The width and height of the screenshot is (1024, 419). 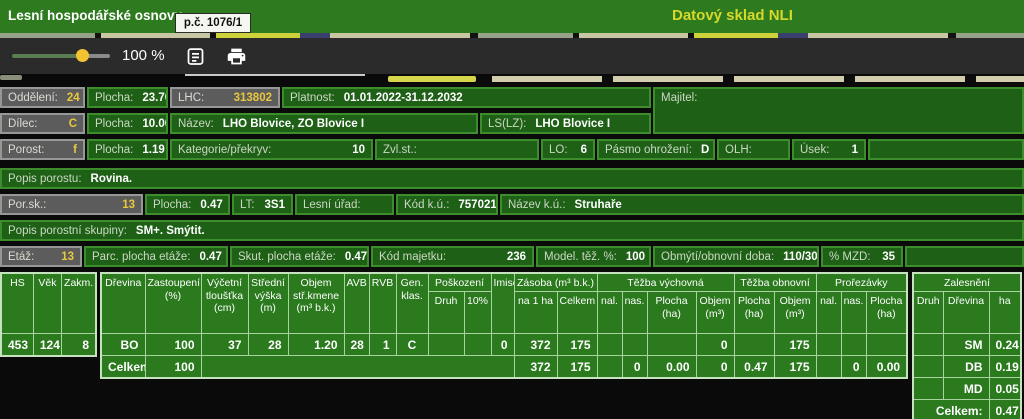 What do you see at coordinates (512, 230) in the screenshot?
I see `field-popis-skupiny: Popis porostní skupiny: SM+. Smýtit.` at bounding box center [512, 230].